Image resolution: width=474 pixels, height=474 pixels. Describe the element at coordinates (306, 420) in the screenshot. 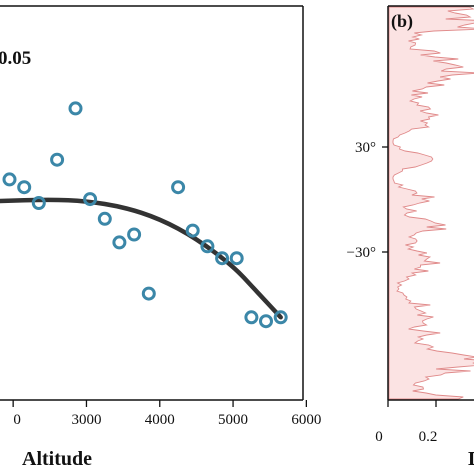

I see `panel-a-x-tick-label: 6000` at that location.